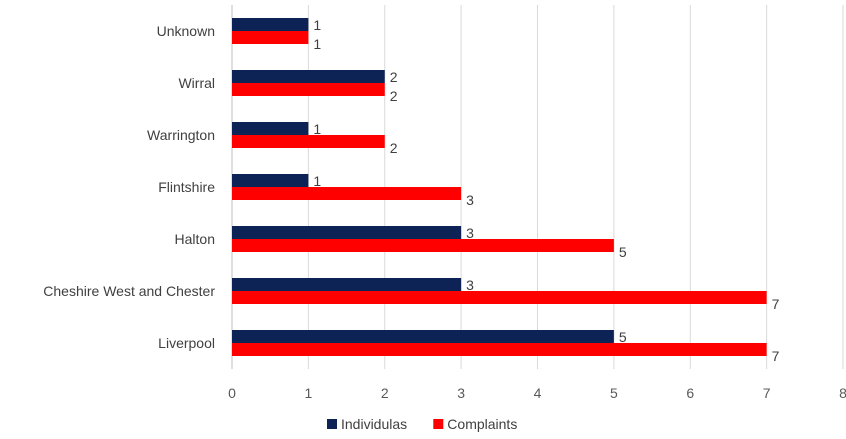  I want to click on bar-complaints-wirral, so click(308, 89).